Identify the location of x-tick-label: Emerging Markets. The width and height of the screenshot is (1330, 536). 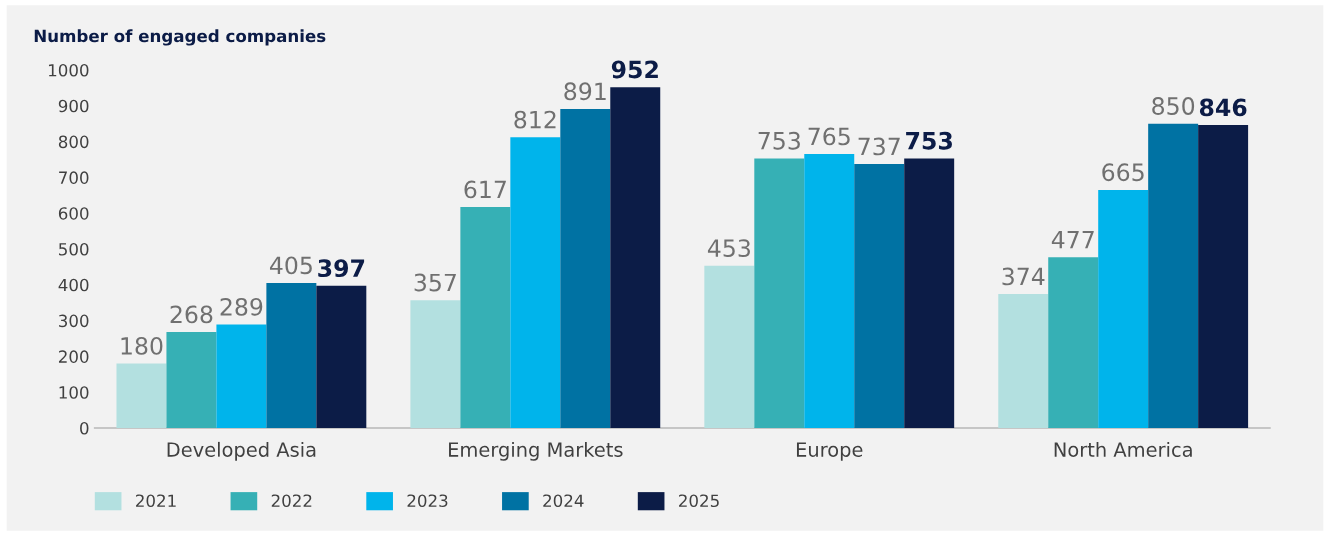
(536, 451).